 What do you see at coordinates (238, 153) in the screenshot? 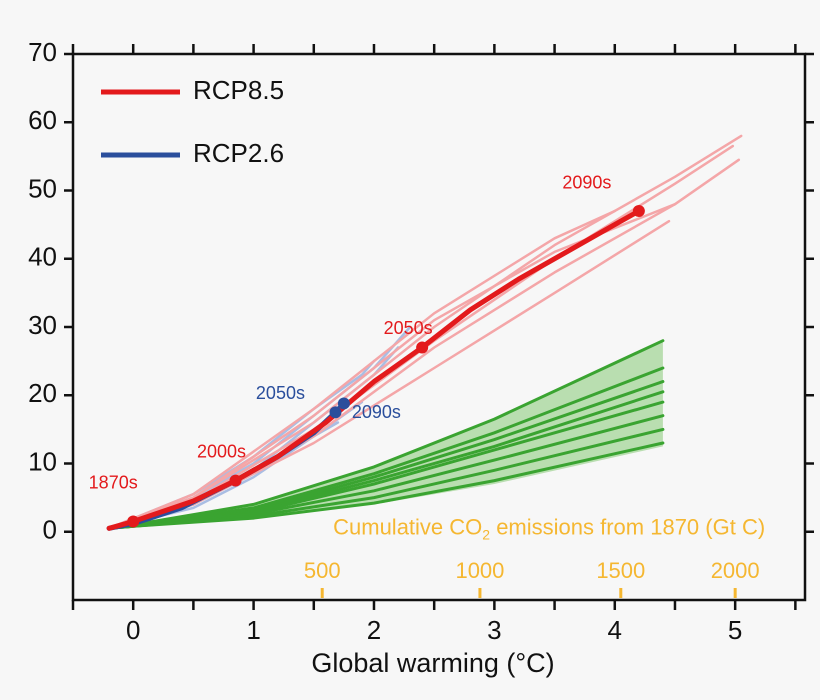
I see `legend-label: RCP2.6` at bounding box center [238, 153].